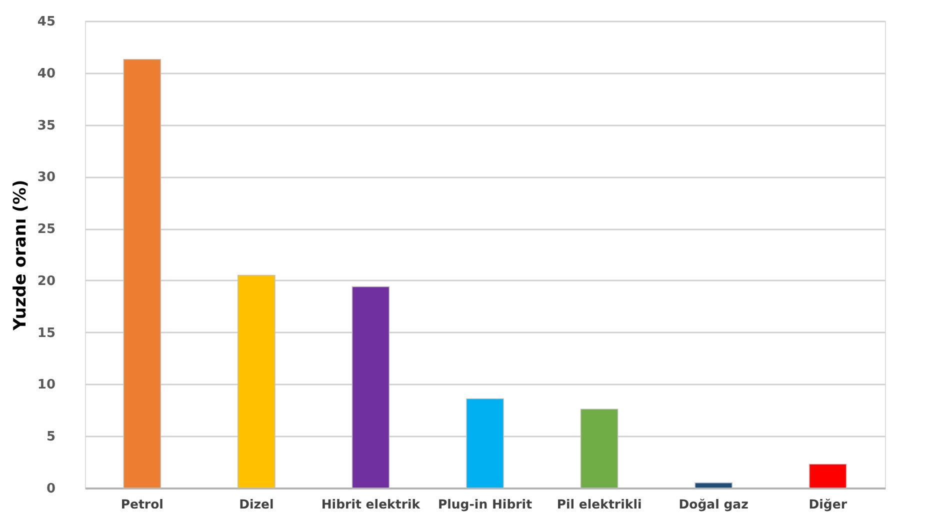 The height and width of the screenshot is (531, 952). I want to click on y-tick-label: 15, so click(46, 333).